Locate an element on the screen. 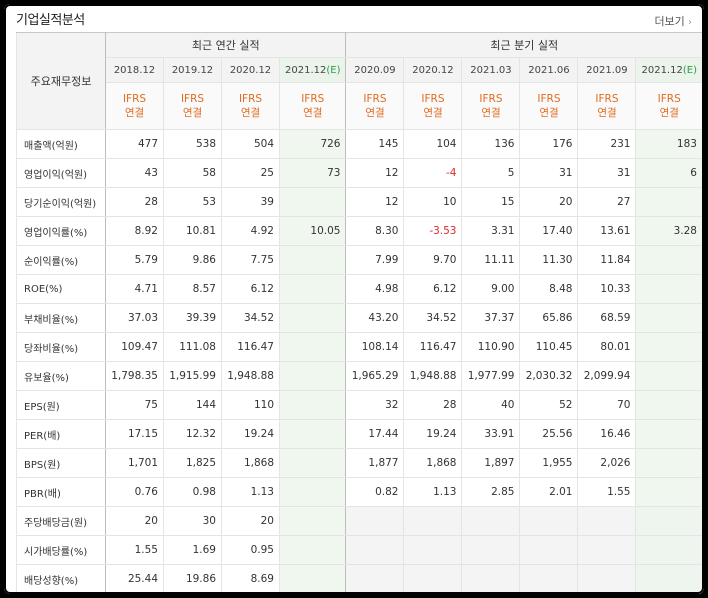 This screenshot has width=708, height=598. quarter-value-cell: 2.85 is located at coordinates (491, 492).